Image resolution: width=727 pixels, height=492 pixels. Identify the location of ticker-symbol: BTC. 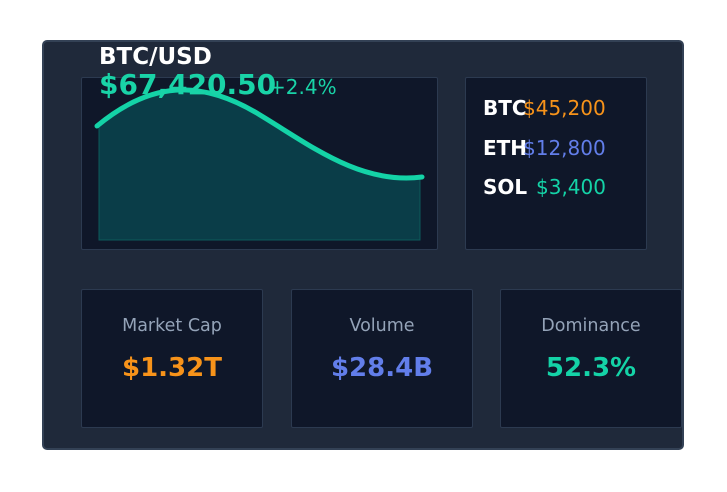
(505, 108).